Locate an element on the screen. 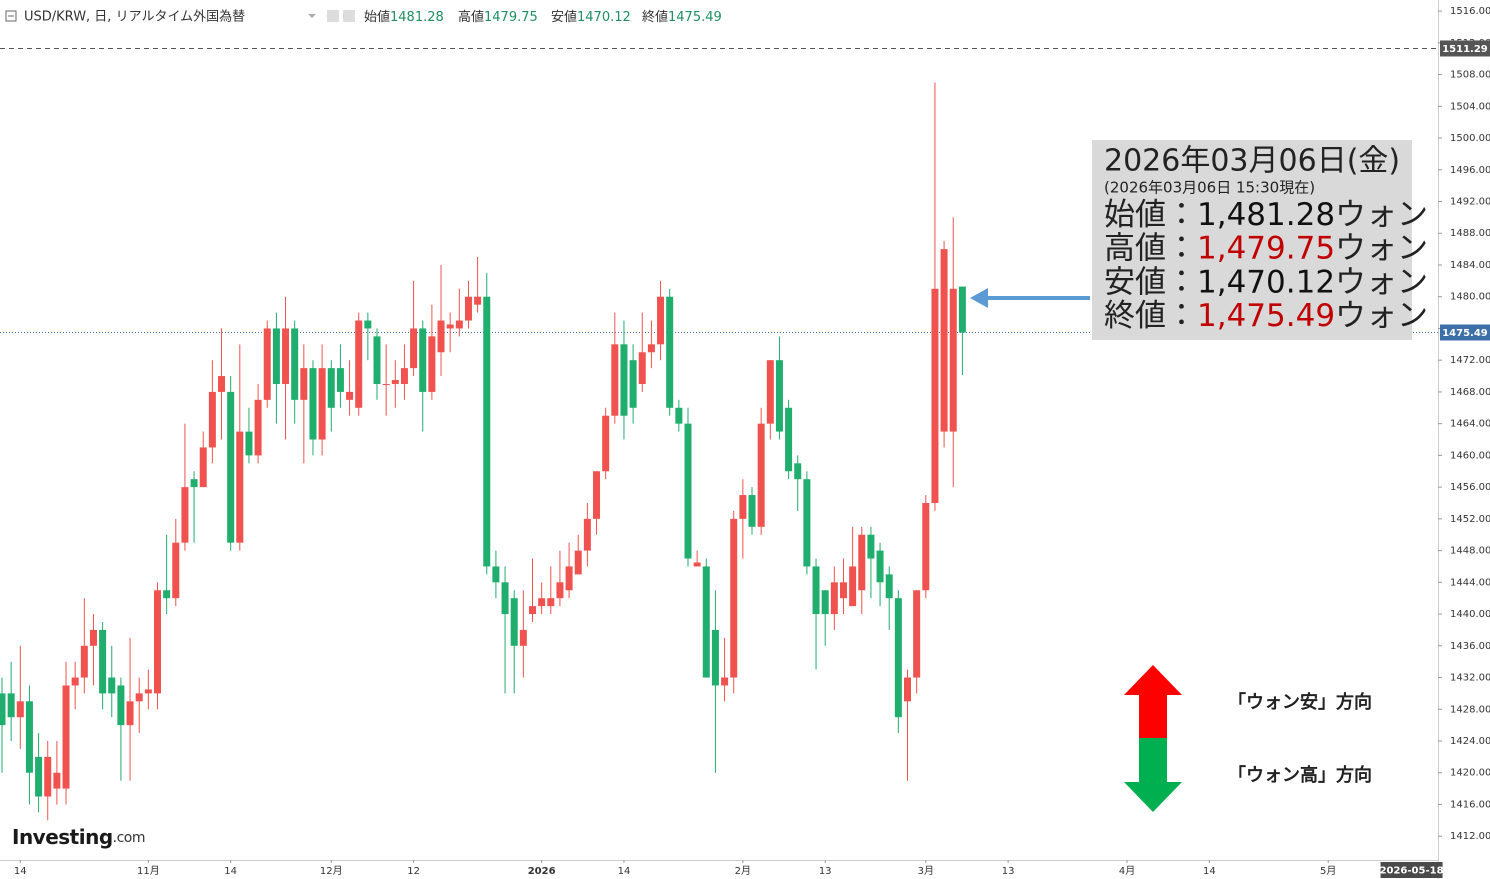  y-tick-label: 1432.00 is located at coordinates (1470, 678).